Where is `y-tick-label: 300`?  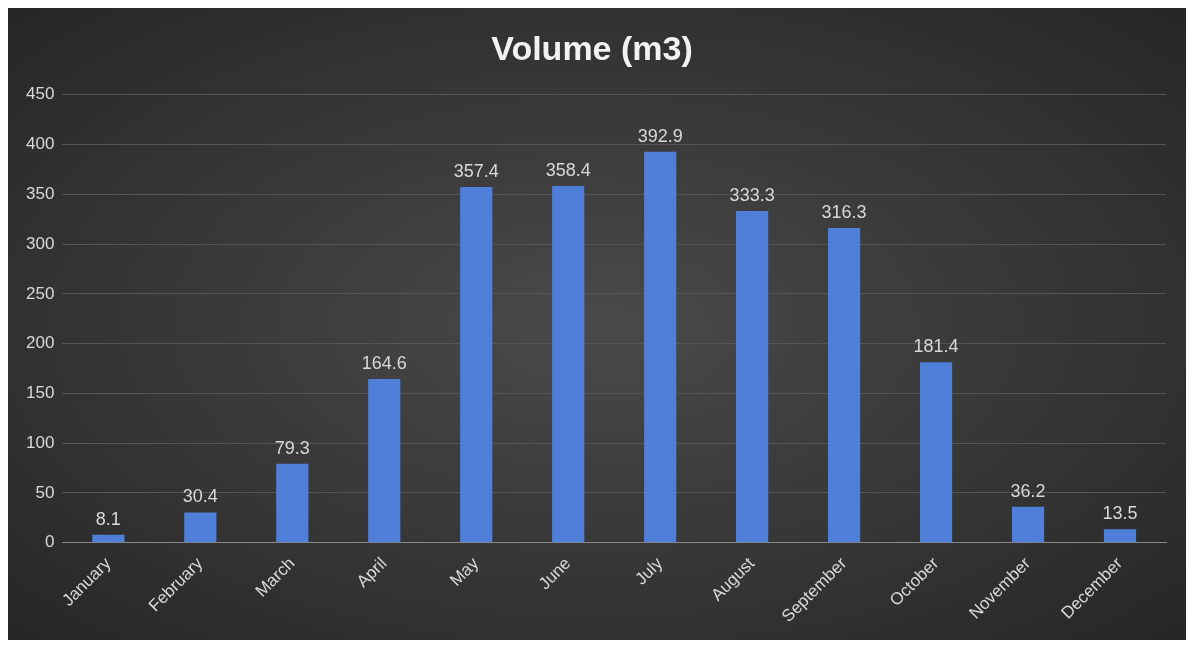 y-tick-label: 300 is located at coordinates (40, 243).